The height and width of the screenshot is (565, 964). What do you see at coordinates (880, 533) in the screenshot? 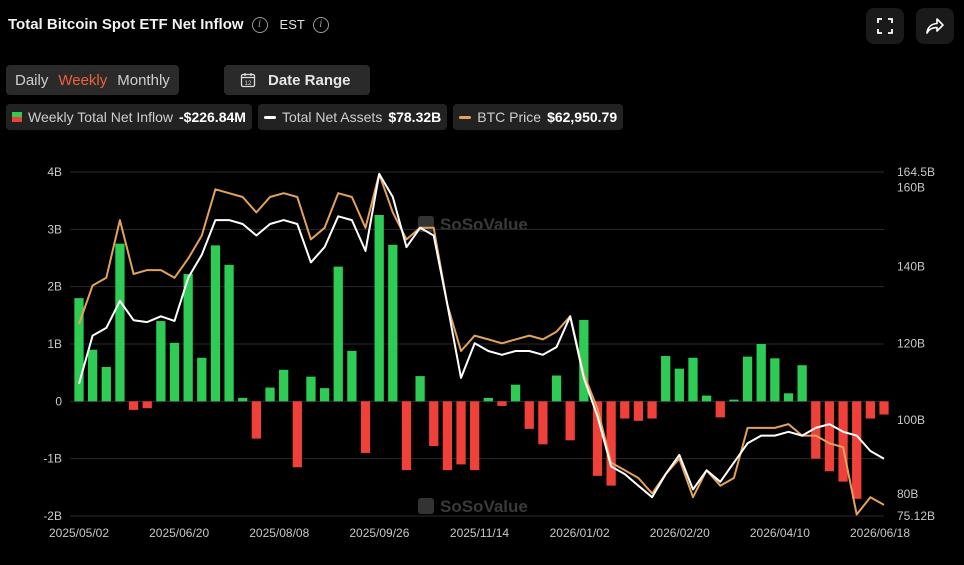
I see `x-tick-label: 2026/06/18` at bounding box center [880, 533].